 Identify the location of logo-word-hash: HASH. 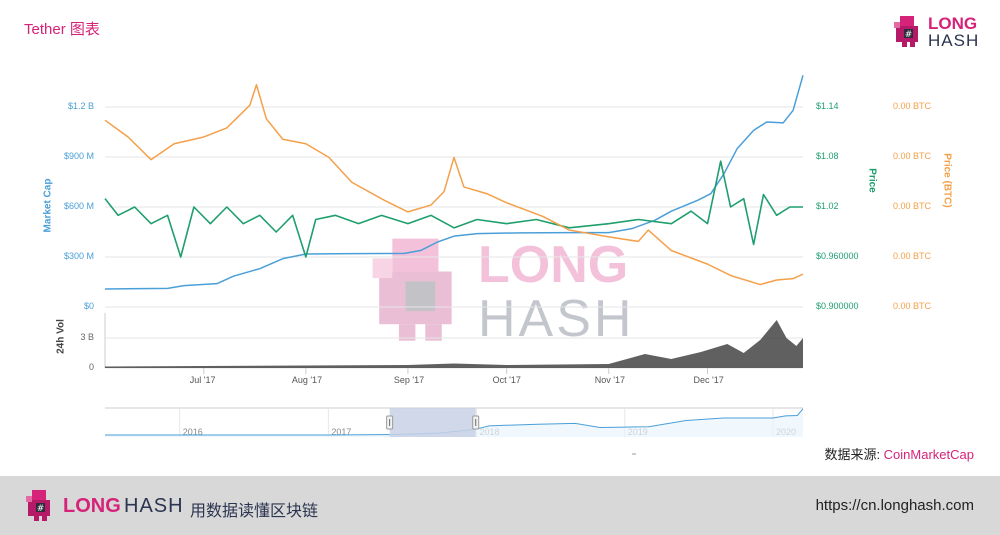
(954, 40).